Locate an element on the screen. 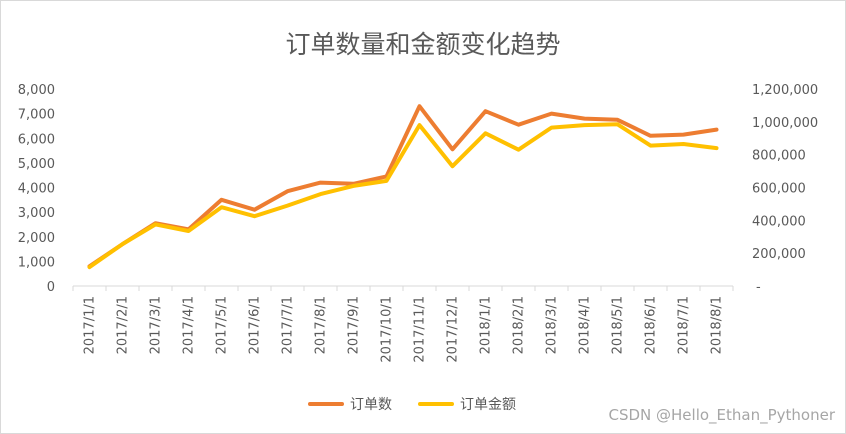 This screenshot has width=846, height=434. legend-label: 订单金额 is located at coordinates (488, 405).